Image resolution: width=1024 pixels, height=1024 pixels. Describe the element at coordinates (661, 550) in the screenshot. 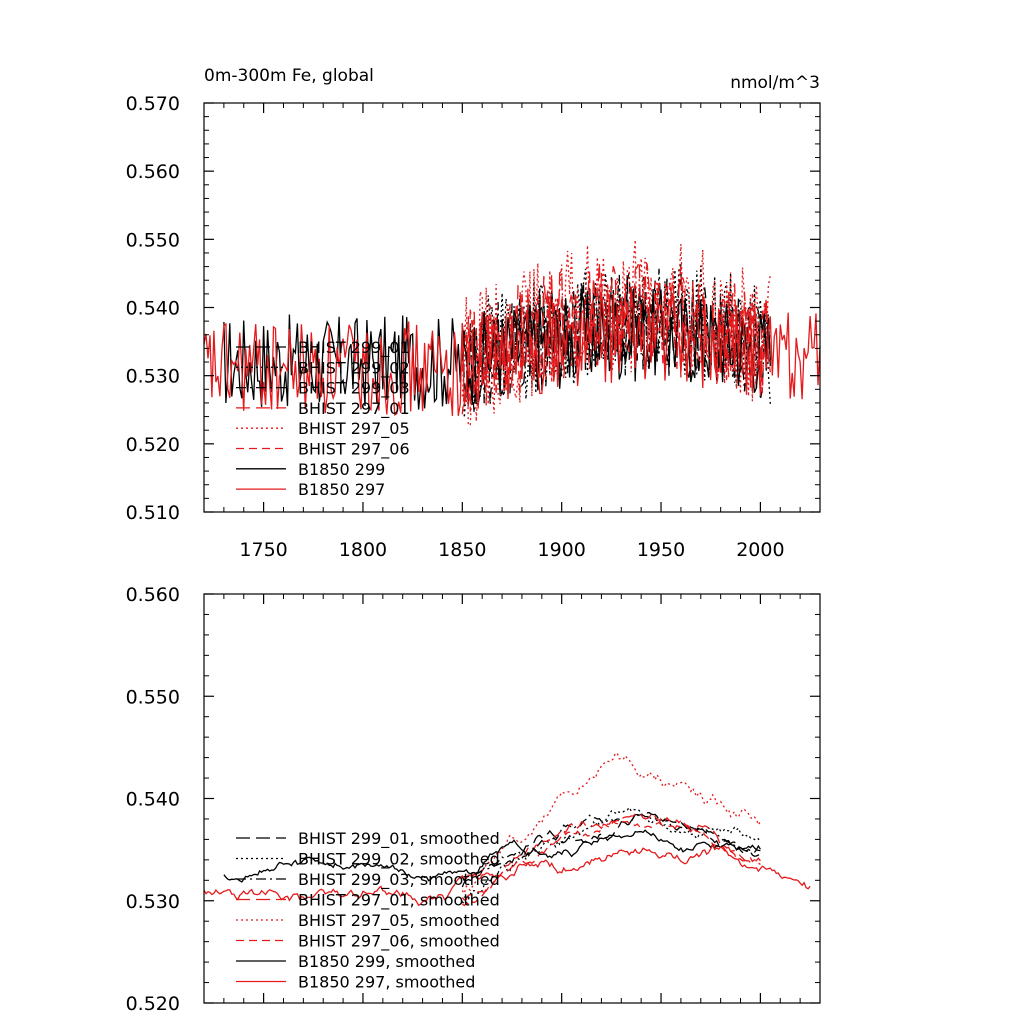

I see `x-tick-label: 1950` at that location.